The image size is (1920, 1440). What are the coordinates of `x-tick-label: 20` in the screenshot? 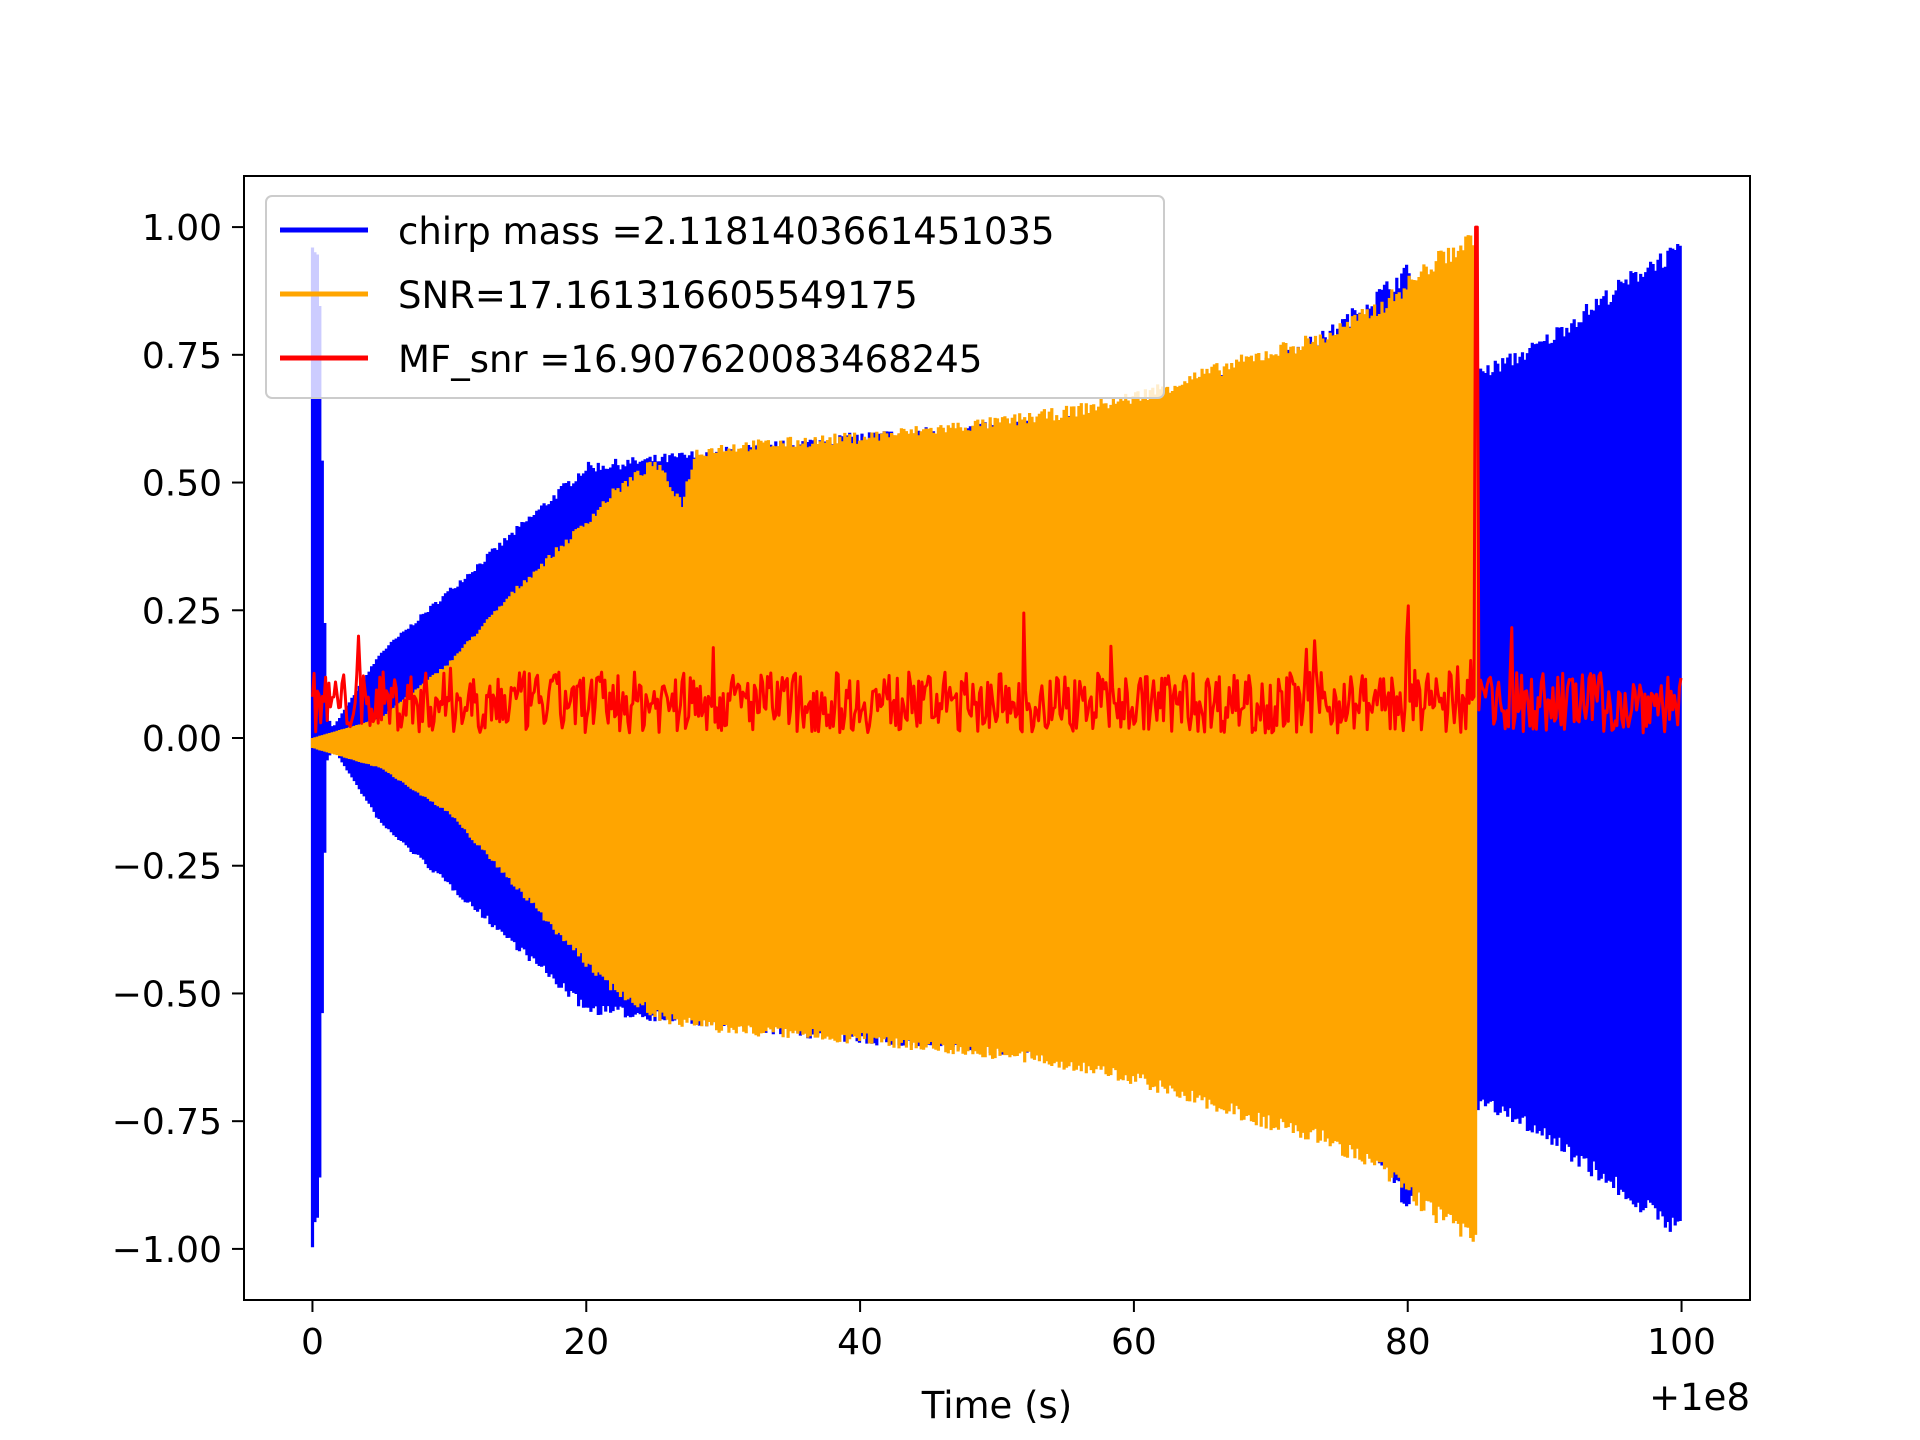 It's located at (586, 1342).